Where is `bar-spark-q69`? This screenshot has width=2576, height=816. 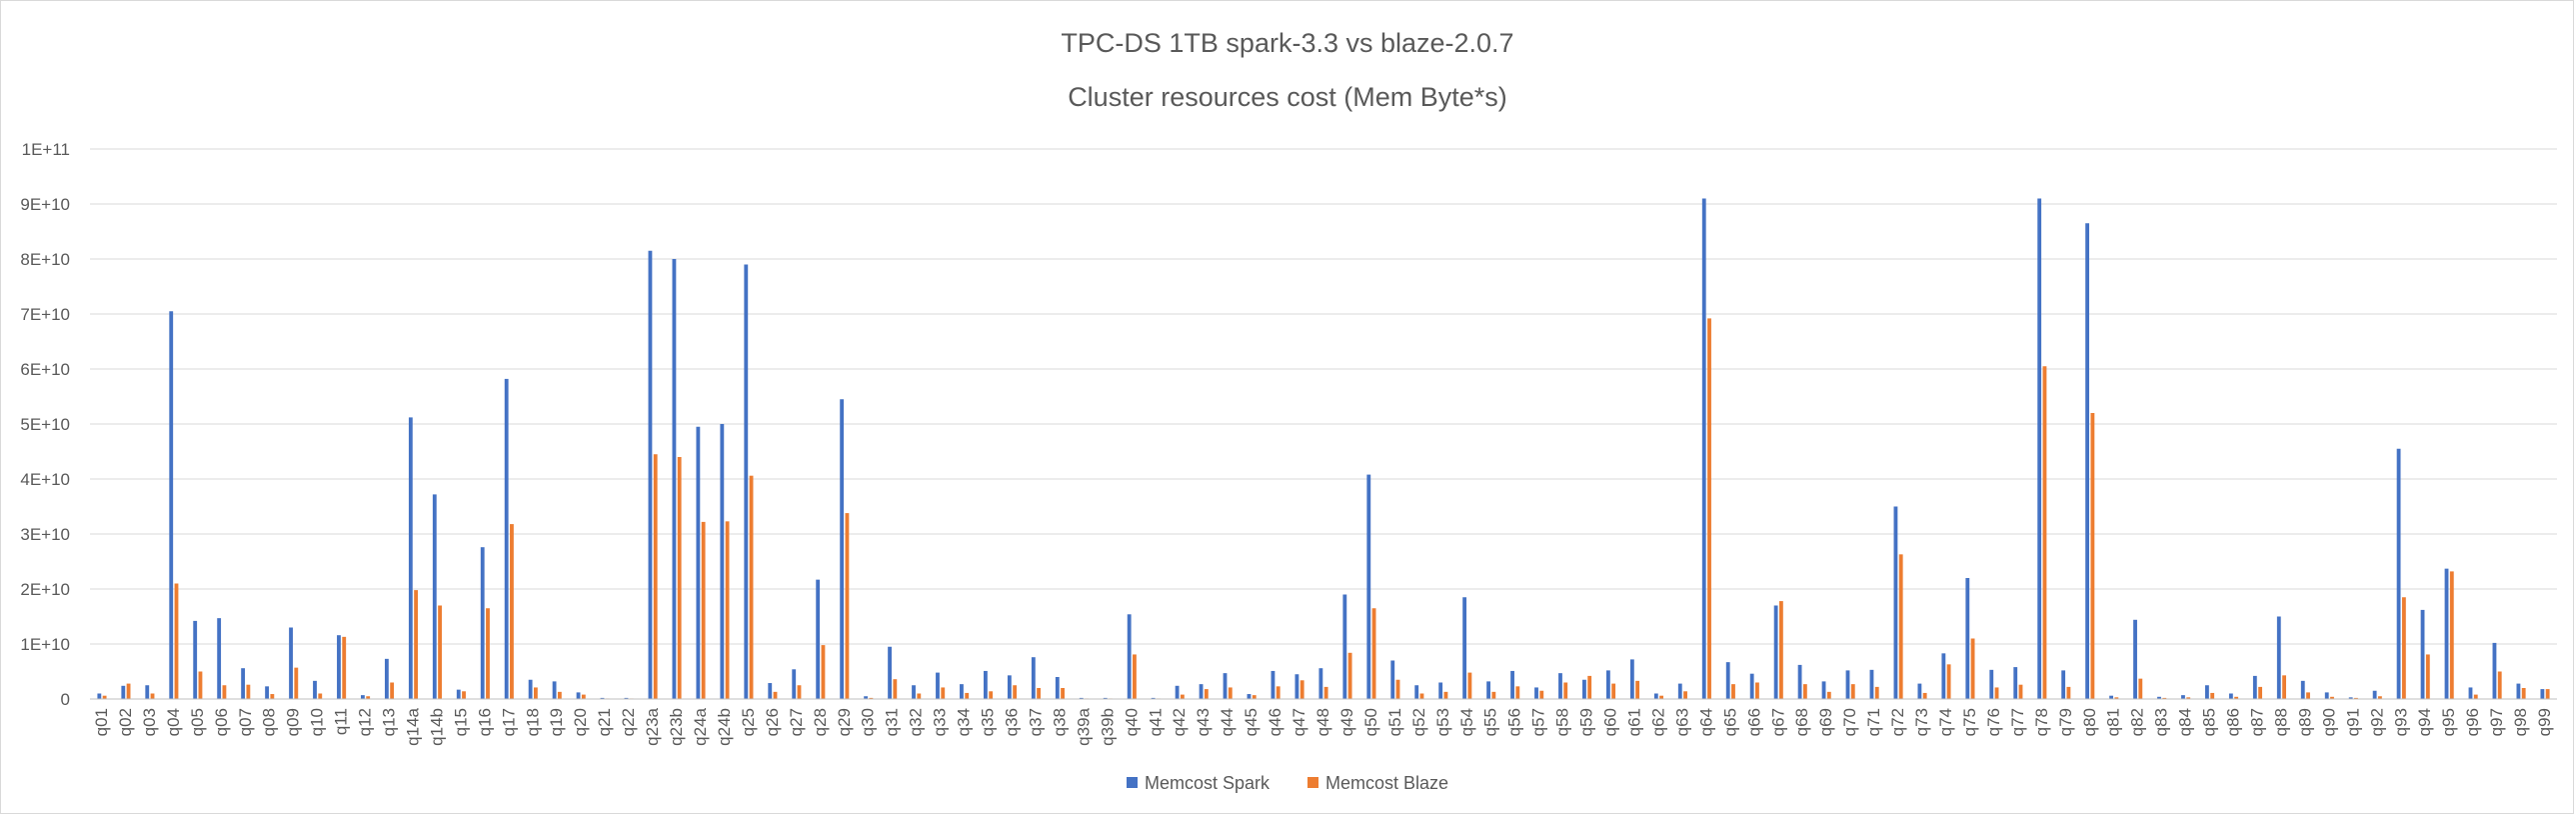
bar-spark-q69 is located at coordinates (1823, 690).